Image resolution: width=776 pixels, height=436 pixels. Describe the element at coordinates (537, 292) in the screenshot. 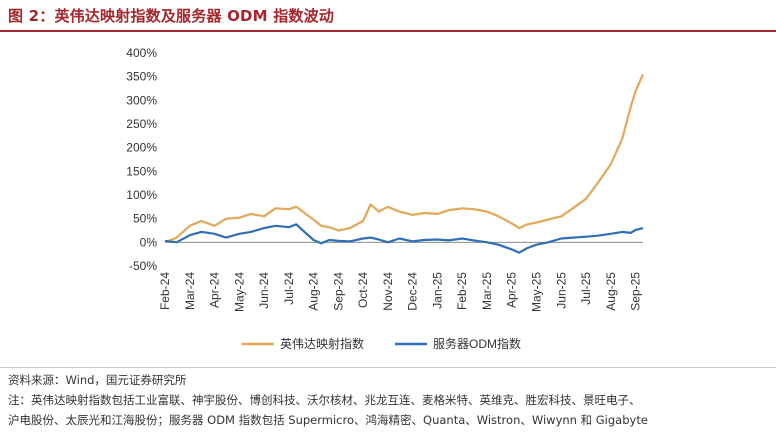

I see `x-tick-label: May-25` at that location.